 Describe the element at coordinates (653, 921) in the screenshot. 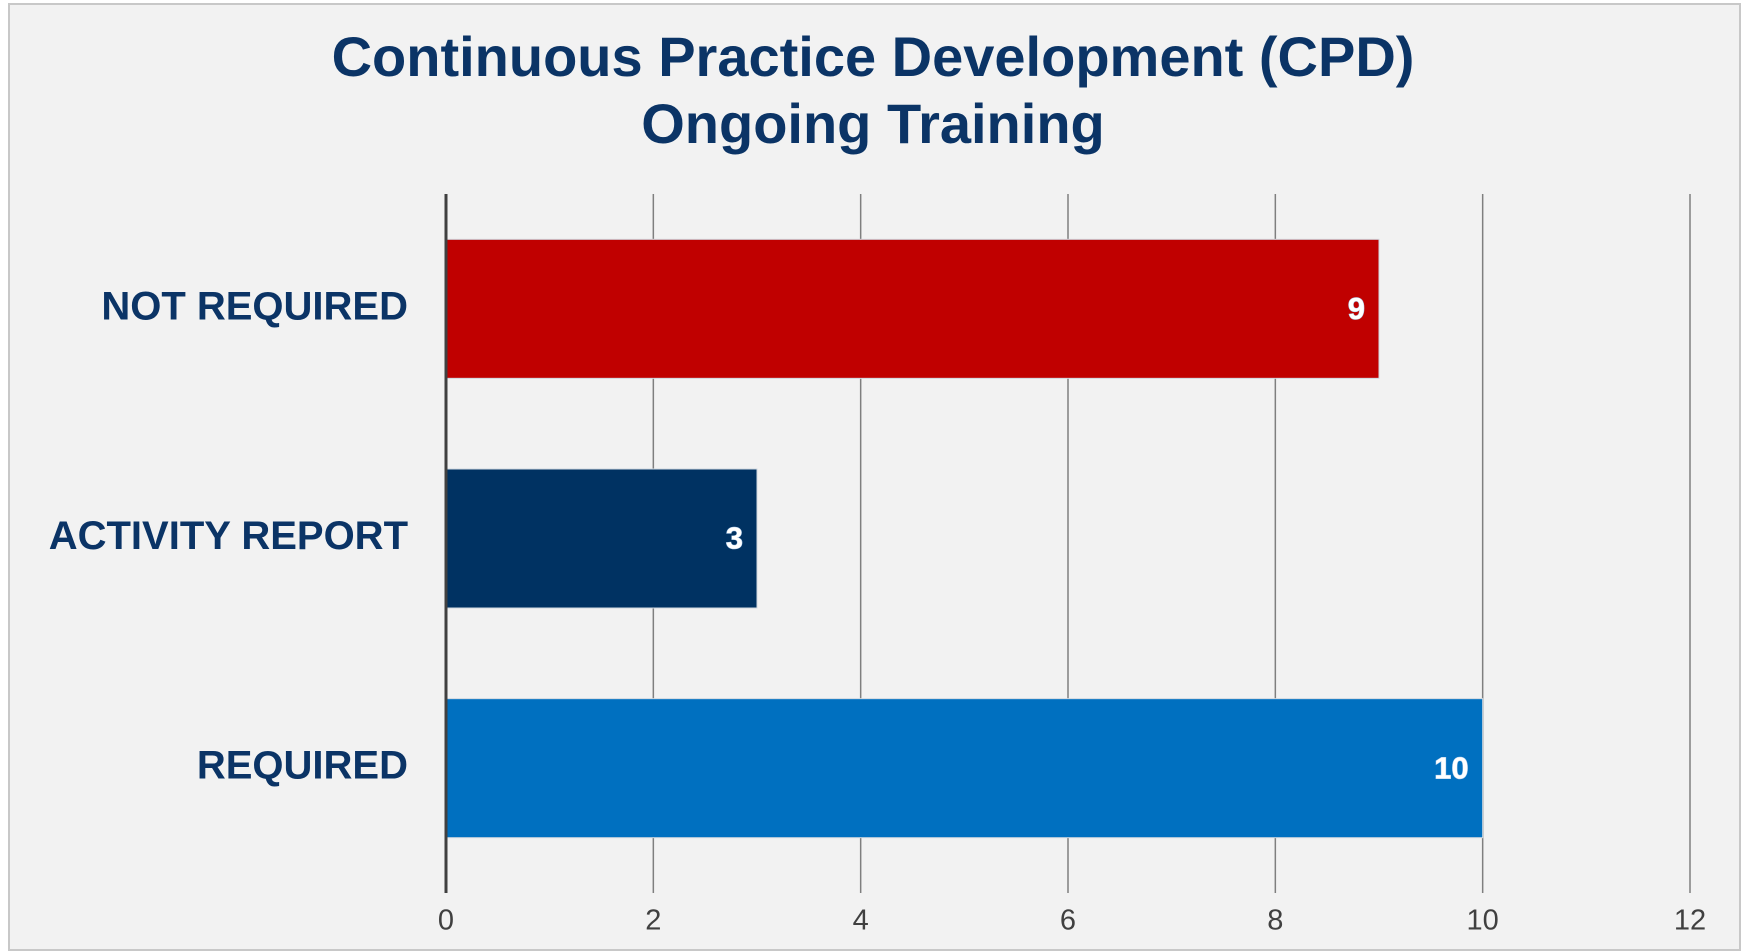

I see `x-tick-label: 2` at that location.